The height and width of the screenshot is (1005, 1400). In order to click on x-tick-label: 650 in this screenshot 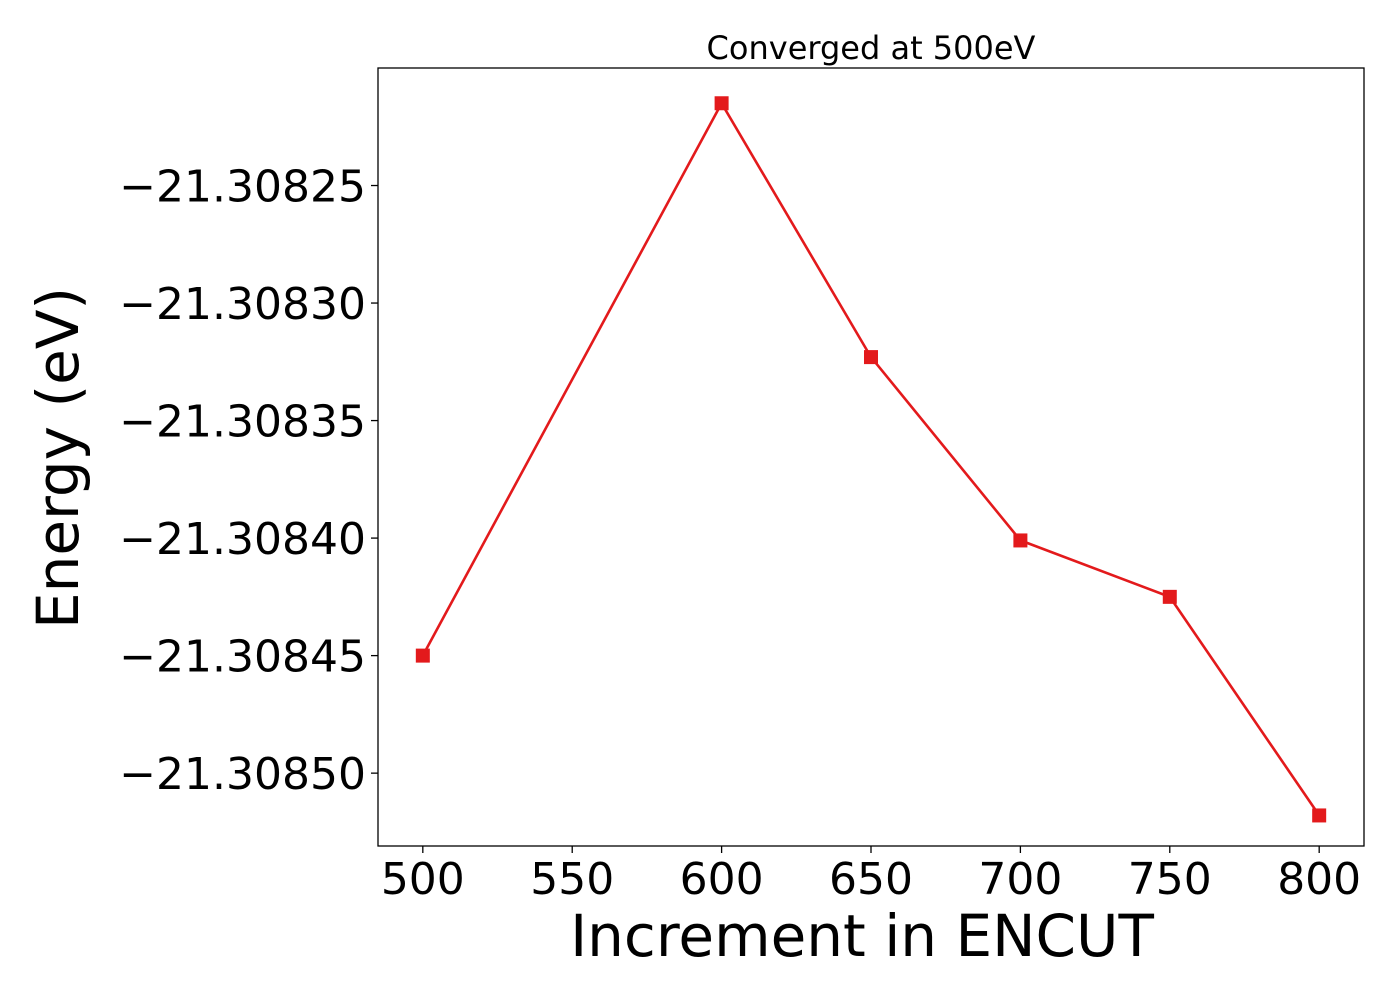, I will do `click(871, 879)`.